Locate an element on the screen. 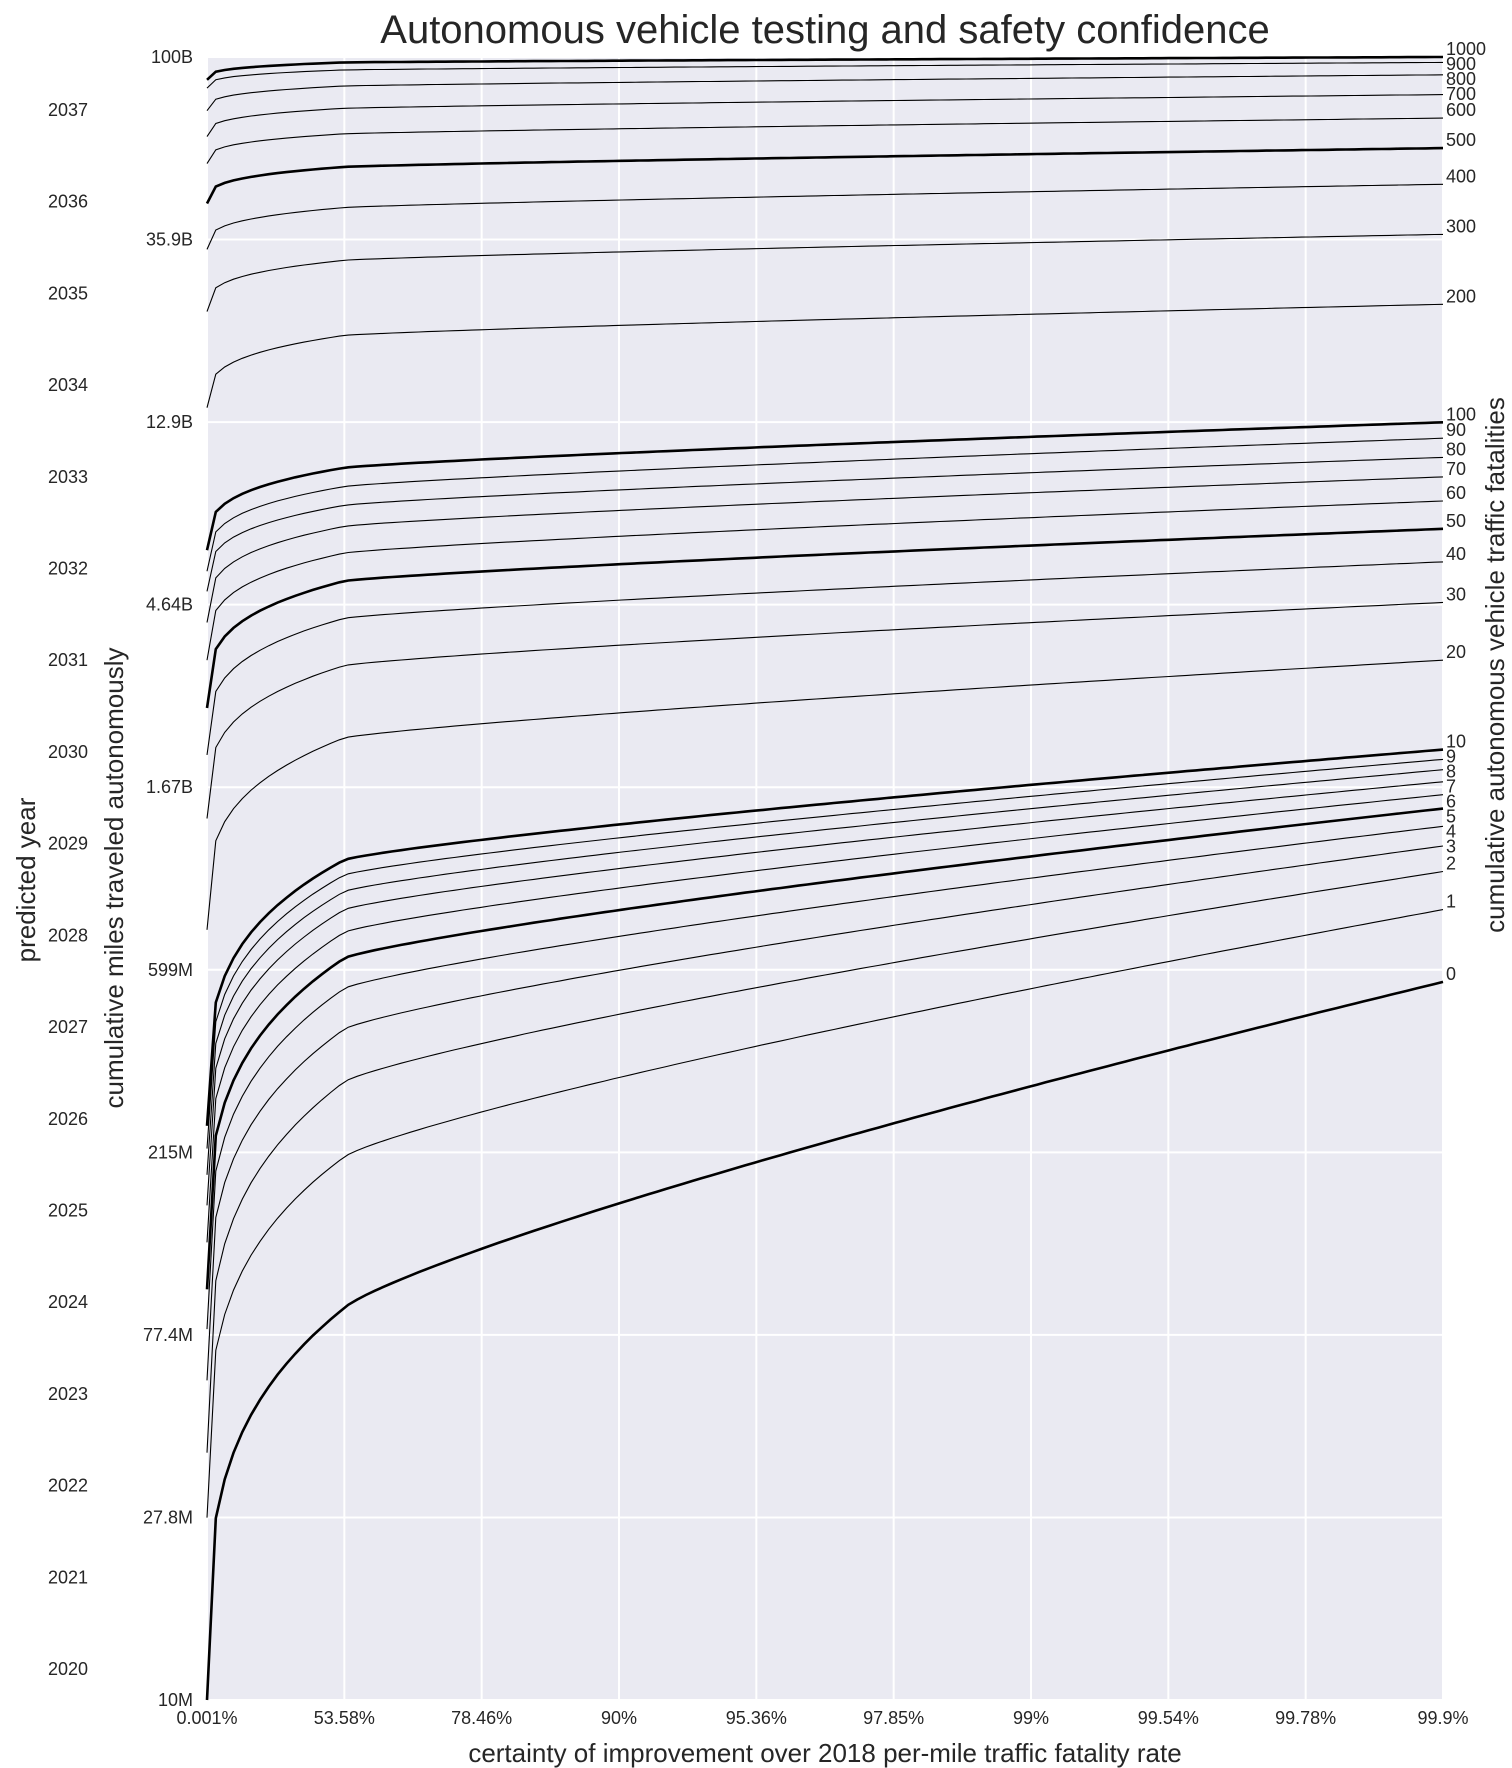  year-tick-label: 2029 is located at coordinates (68, 844).